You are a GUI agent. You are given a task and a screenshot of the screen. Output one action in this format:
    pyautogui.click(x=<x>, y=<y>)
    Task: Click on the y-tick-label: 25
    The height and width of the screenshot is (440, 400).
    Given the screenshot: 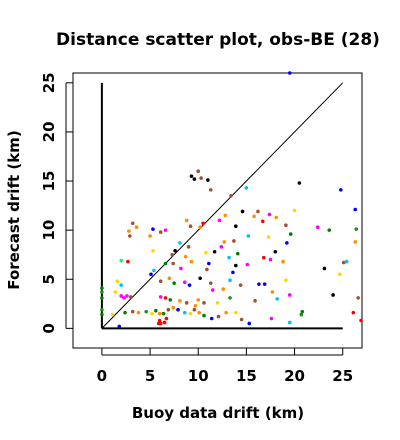 What is the action you would take?
    pyautogui.click(x=49, y=82)
    